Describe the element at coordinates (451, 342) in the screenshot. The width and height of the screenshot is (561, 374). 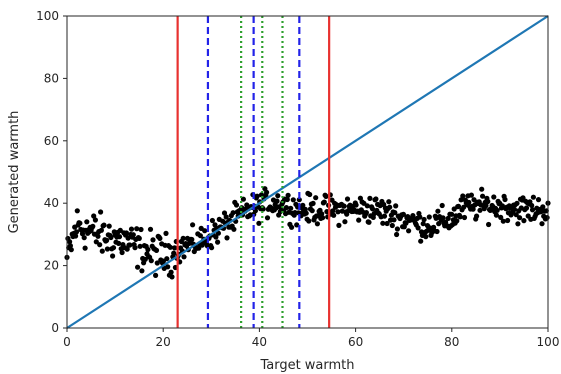
I see `x-tick-label: 80` at that location.